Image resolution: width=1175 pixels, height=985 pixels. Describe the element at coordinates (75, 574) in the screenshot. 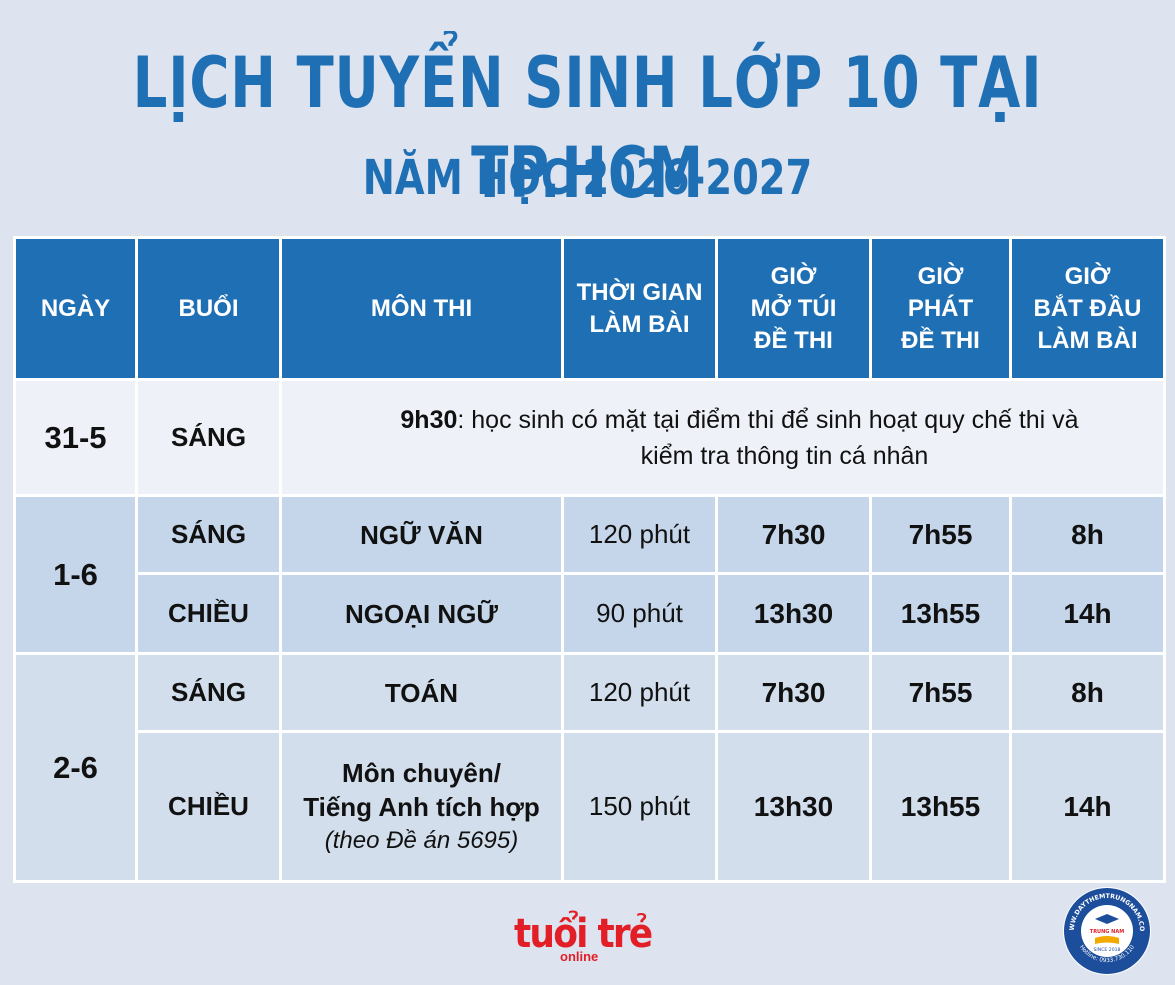

I see `day-cell: 1-6` at that location.